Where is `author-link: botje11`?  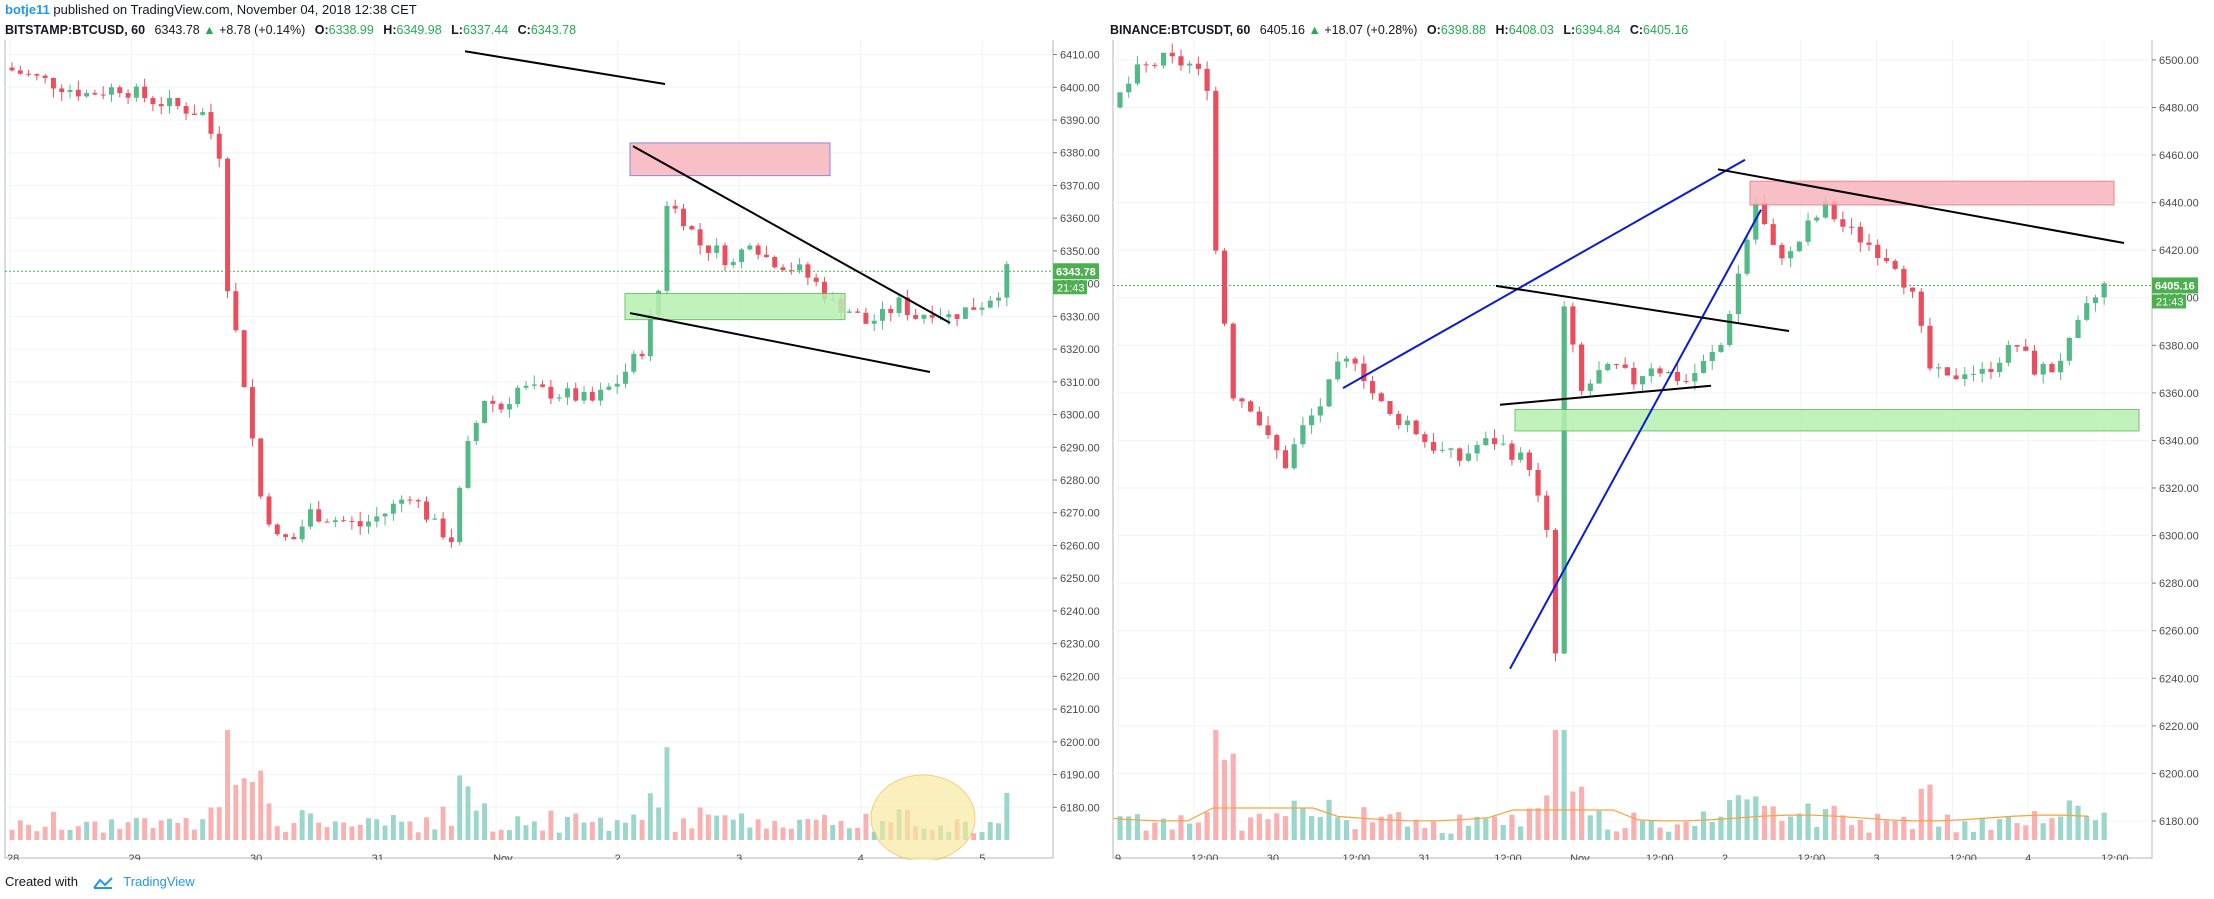
author-link: botje11 is located at coordinates (27, 9).